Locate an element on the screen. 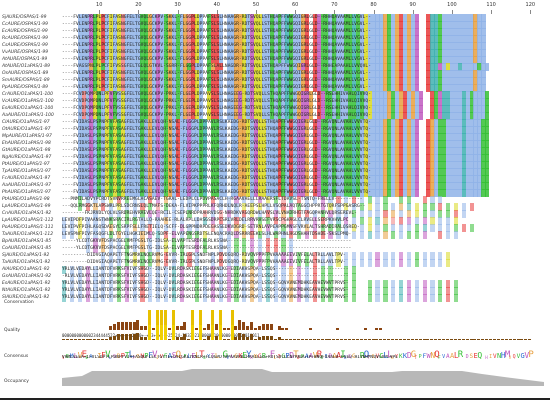  sequence-name: SjAURE/OSPAS/1-99 is located at coordinates (24, 17).